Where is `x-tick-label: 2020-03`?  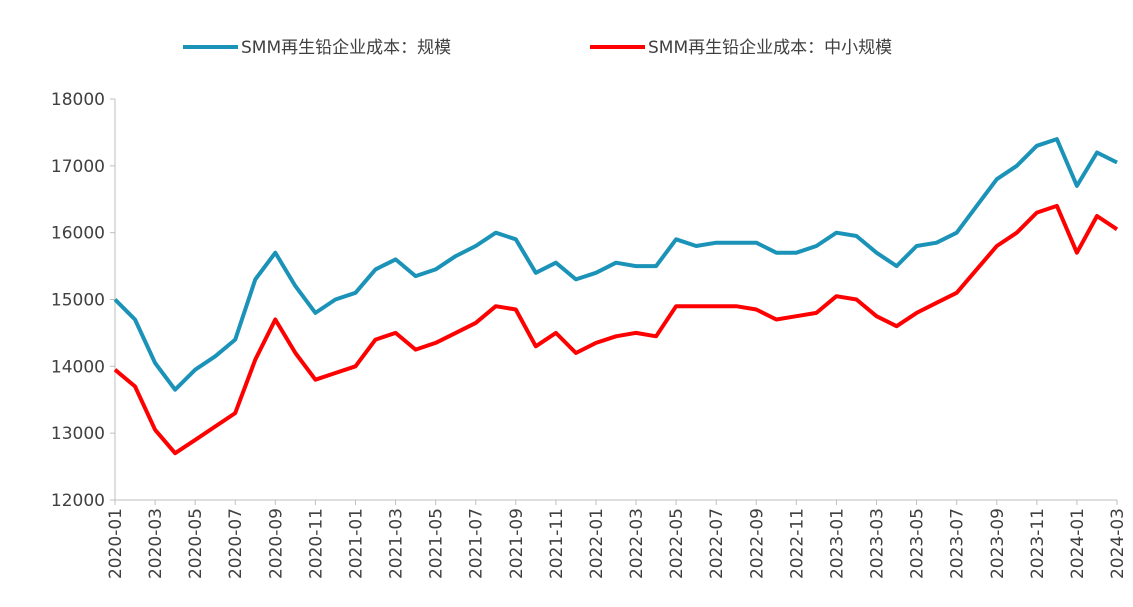 x-tick-label: 2020-03 is located at coordinates (156, 543).